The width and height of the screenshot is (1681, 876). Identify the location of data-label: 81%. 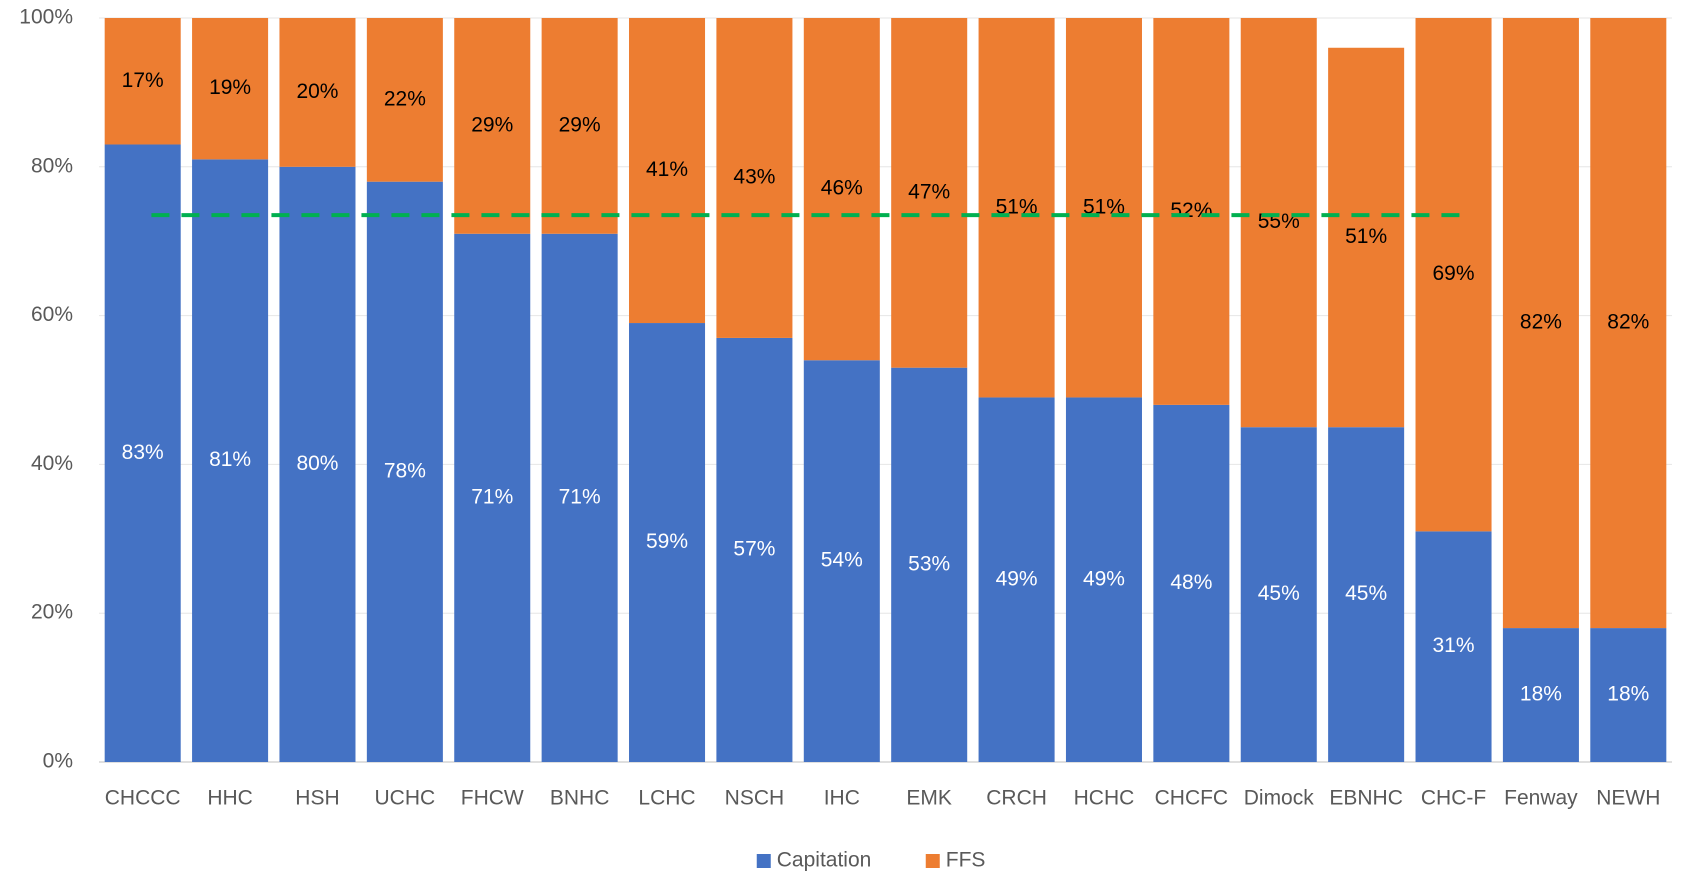
(230, 459).